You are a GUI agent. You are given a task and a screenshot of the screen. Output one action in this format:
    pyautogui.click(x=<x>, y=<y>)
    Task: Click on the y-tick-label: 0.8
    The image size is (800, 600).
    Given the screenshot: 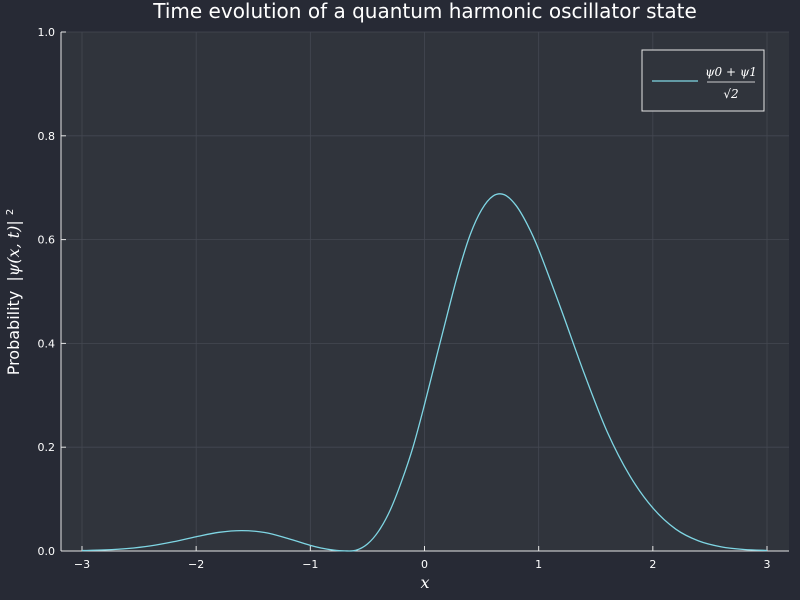 What is the action you would take?
    pyautogui.click(x=47, y=136)
    